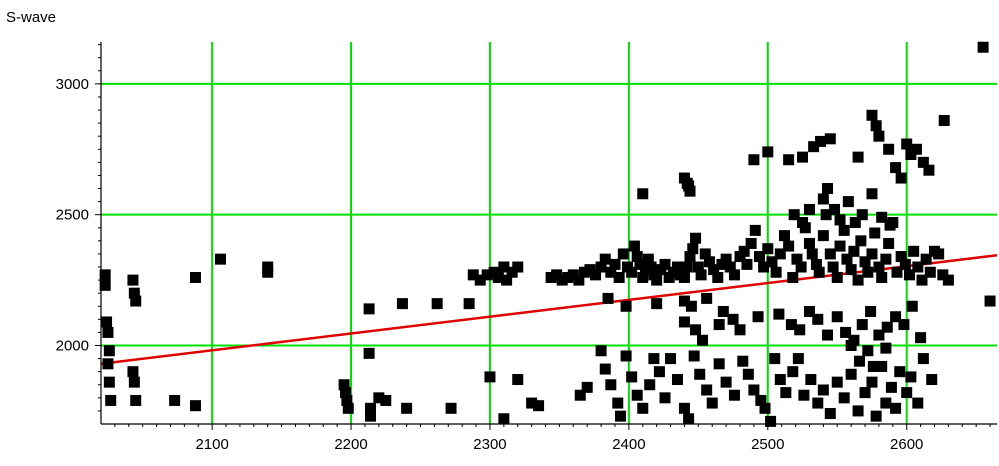 This screenshot has height=466, width=999. I want to click on x-tick-label: 2200, so click(350, 444).